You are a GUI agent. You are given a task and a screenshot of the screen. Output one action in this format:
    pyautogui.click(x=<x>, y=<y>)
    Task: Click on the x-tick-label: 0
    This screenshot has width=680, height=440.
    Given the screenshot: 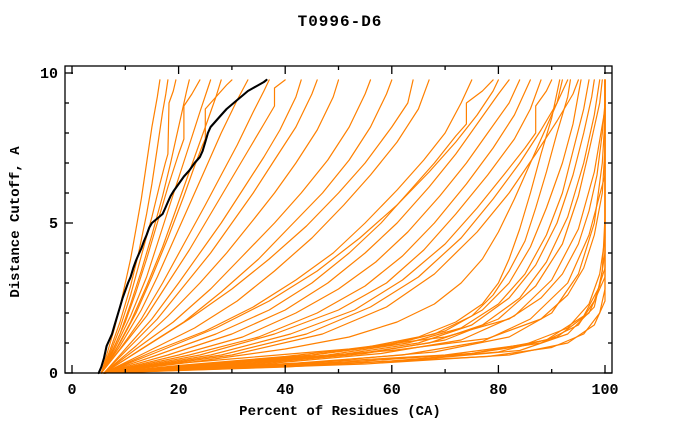 What is the action you would take?
    pyautogui.click(x=71, y=390)
    